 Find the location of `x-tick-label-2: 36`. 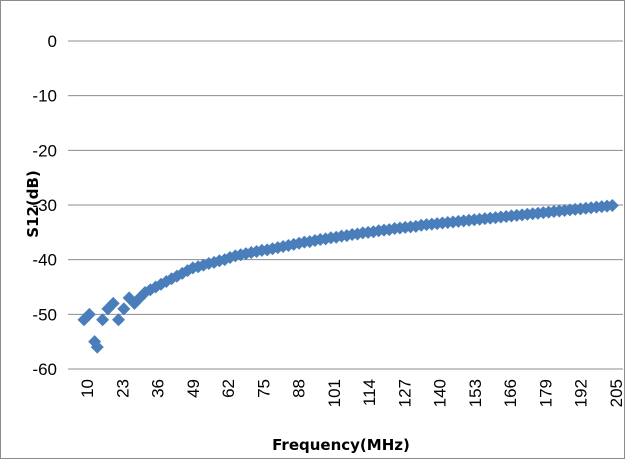

x-tick-label-2: 36 is located at coordinates (158, 388).